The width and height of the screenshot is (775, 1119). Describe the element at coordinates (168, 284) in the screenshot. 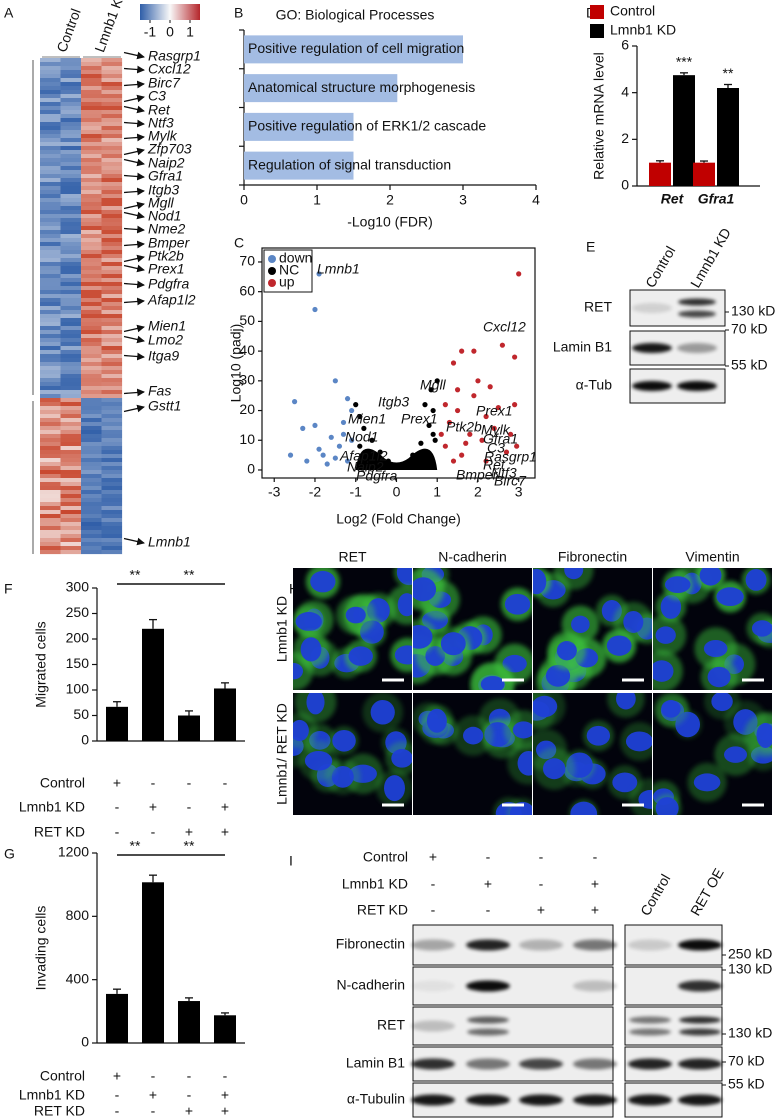

I see `gene-label: Pdgfra` at that location.